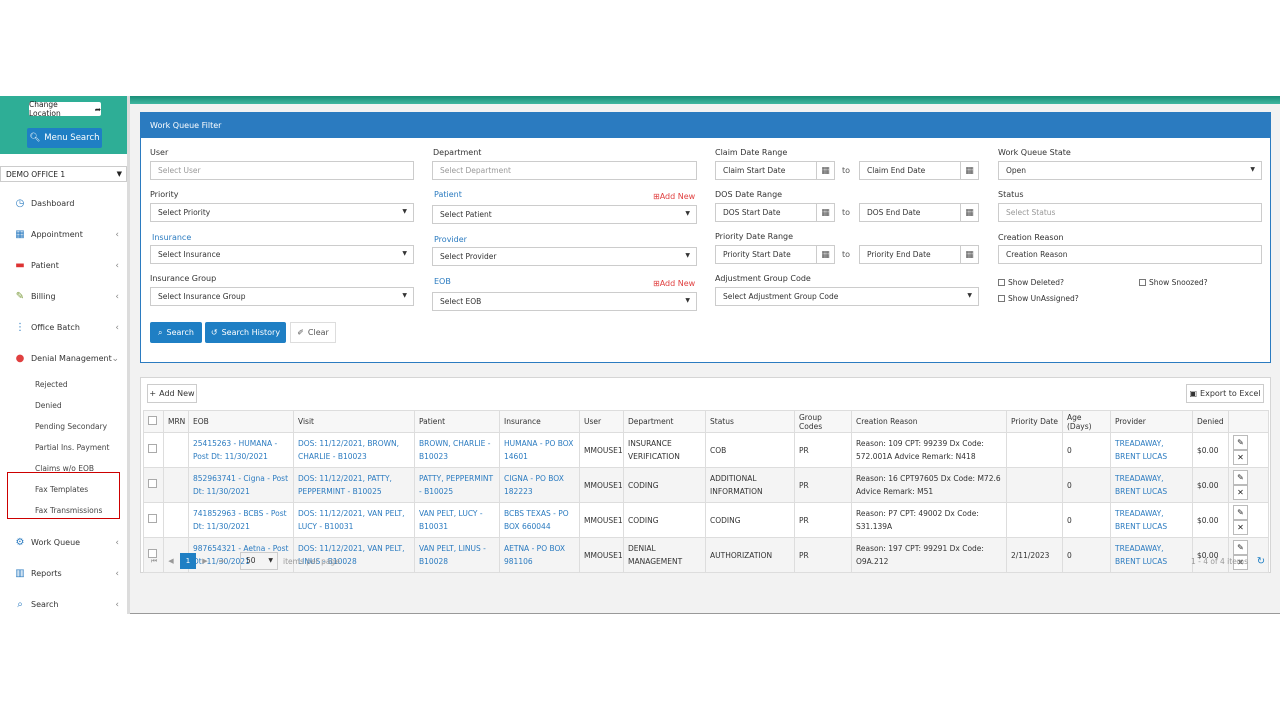 The width and height of the screenshot is (1280, 720). Describe the element at coordinates (564, 170) in the screenshot. I see `department-input: Select Department` at that location.